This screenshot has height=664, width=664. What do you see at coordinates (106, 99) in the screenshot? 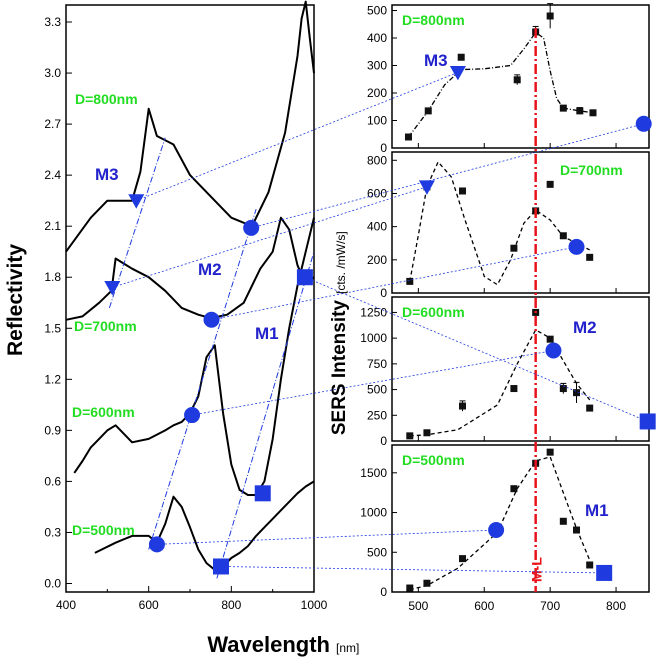
I see `left-curve-label: D=800nm` at bounding box center [106, 99].